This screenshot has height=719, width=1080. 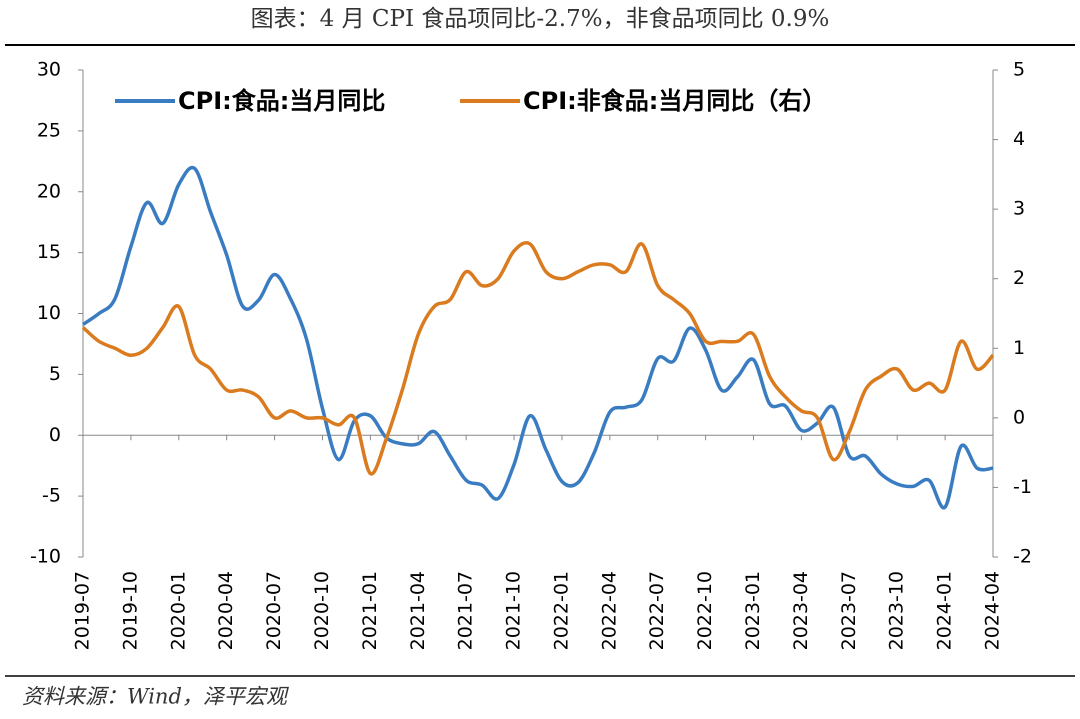 I want to click on y2-tick-label: 5, so click(x=1019, y=70).